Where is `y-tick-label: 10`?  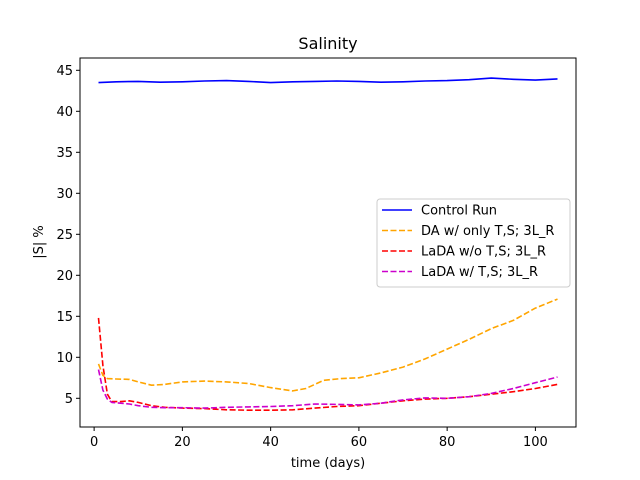 y-tick-label: 10 is located at coordinates (64, 358).